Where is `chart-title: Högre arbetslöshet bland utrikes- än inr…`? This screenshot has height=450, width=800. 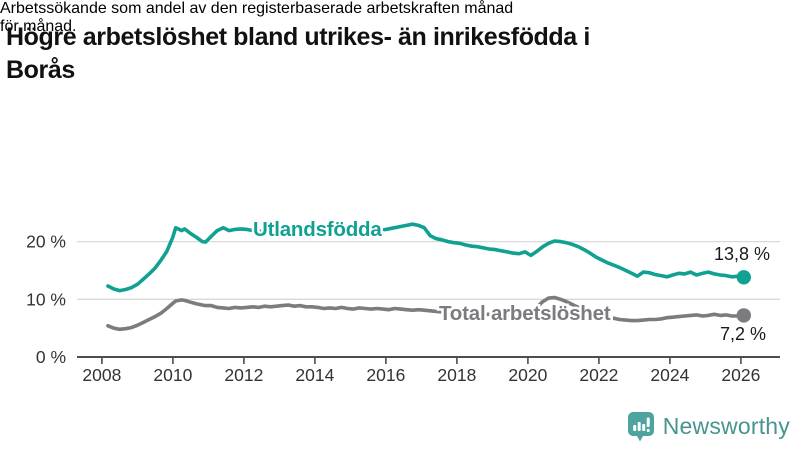
chart-title: Högre arbetslöshet bland utrikes- än inr… is located at coordinates (298, 54).